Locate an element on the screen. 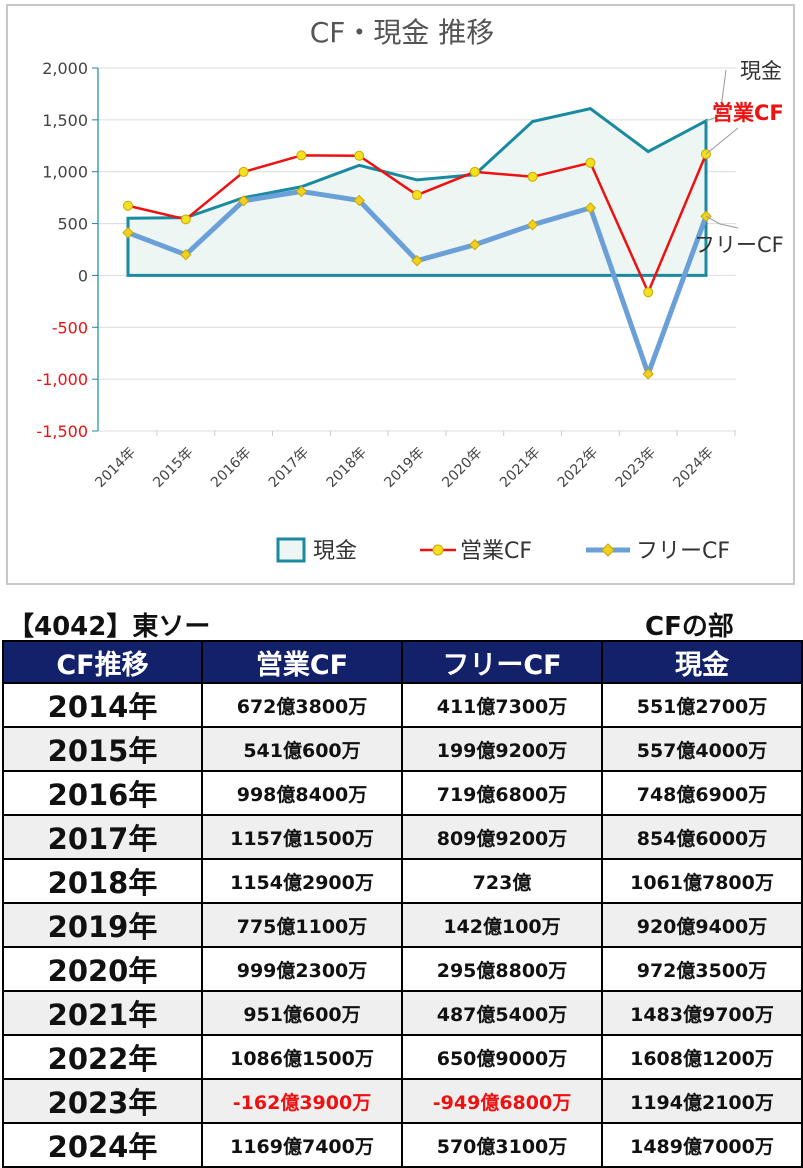 The image size is (803, 1168). table-row: 2014年 672億3800万 411億7300万 551億2700万 is located at coordinates (402, 705).